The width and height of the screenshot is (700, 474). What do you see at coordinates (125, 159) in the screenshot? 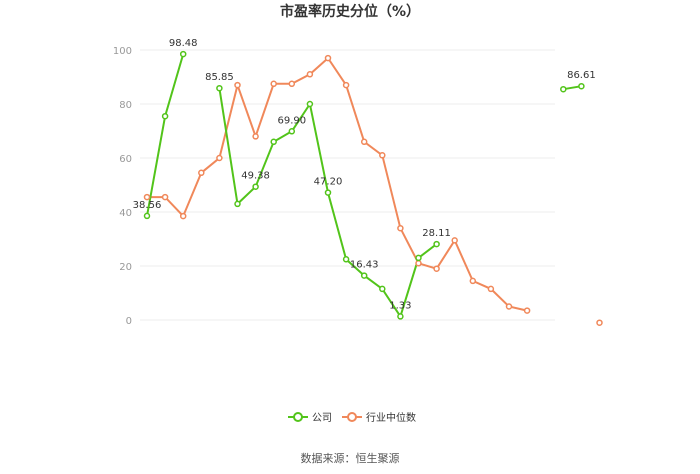
I see `y-tick-label: 60` at bounding box center [125, 159].